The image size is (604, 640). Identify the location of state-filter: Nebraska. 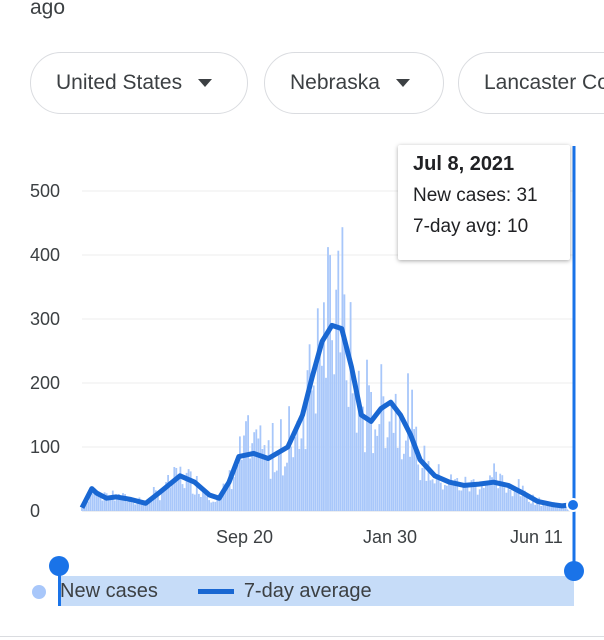
(354, 83).